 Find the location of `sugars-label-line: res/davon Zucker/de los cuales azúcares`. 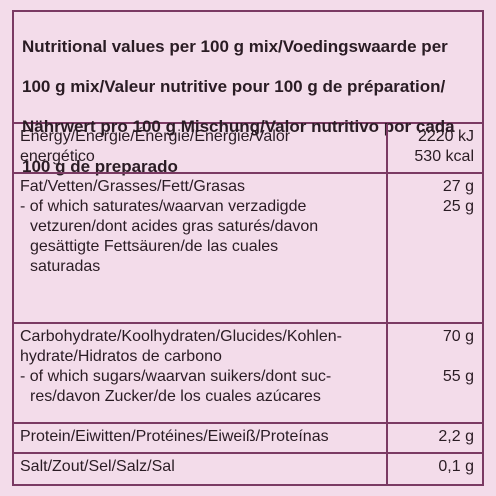

sugars-label-line: res/davon Zucker/de los cuales azúcares is located at coordinates (175, 396).